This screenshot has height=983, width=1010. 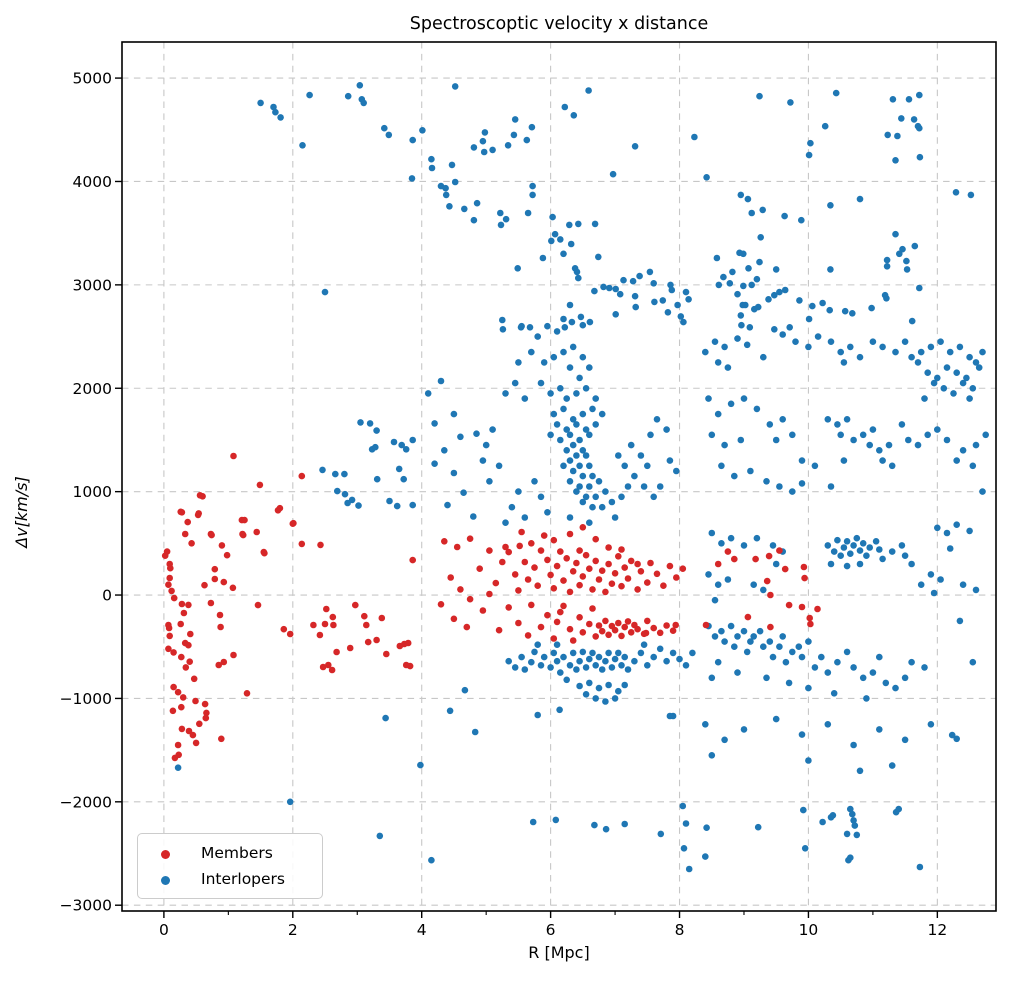 What do you see at coordinates (243, 879) in the screenshot?
I see `legend-label-interlopers: Interlopers` at bounding box center [243, 879].